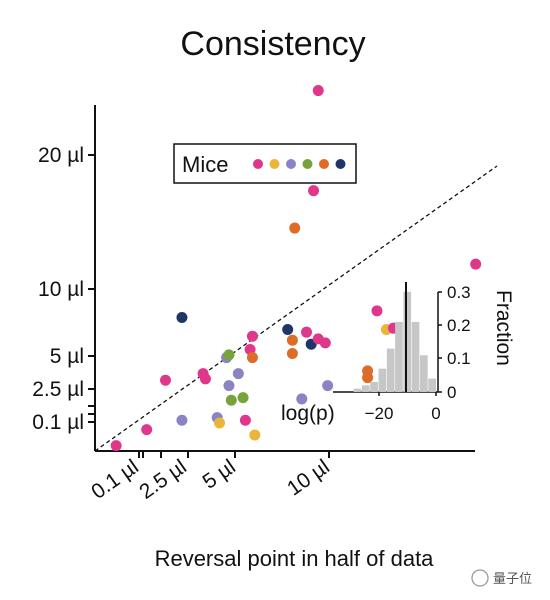 The height and width of the screenshot is (600, 550). Describe the element at coordinates (480, 578) in the screenshot. I see `watermark-logo-icon` at that location.